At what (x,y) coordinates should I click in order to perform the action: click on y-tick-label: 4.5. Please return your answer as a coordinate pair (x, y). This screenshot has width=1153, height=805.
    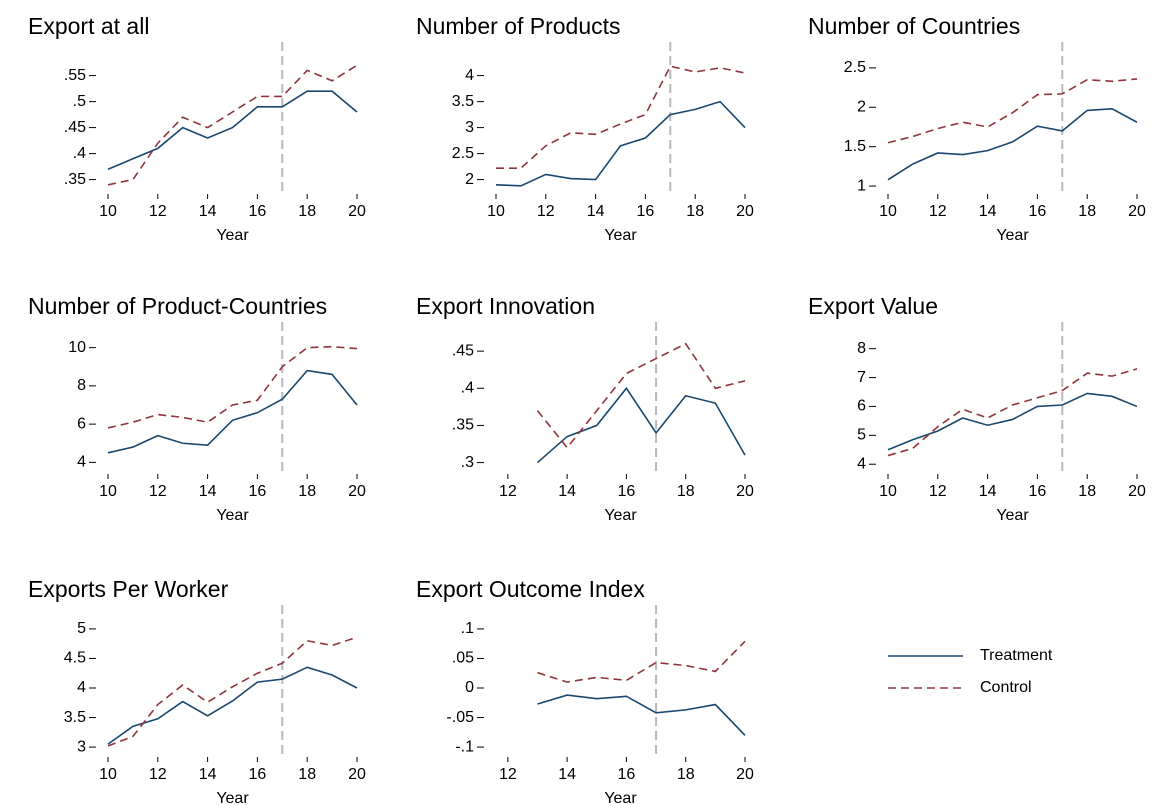
    Looking at the image, I should click on (75, 658).